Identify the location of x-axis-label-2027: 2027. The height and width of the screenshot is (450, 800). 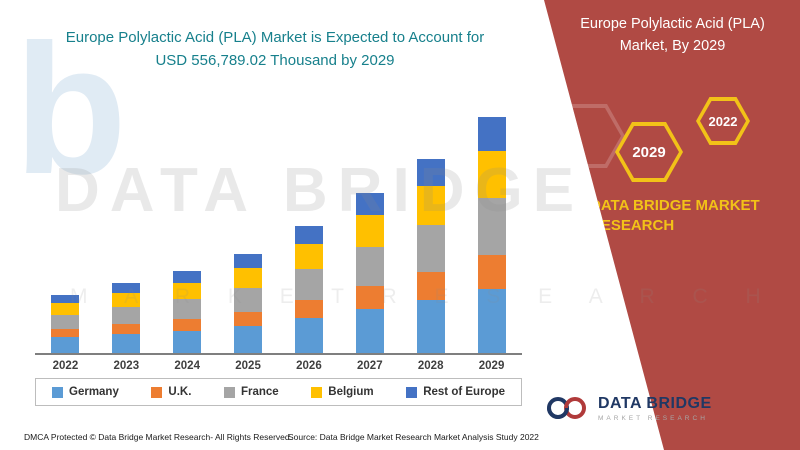
(370, 366).